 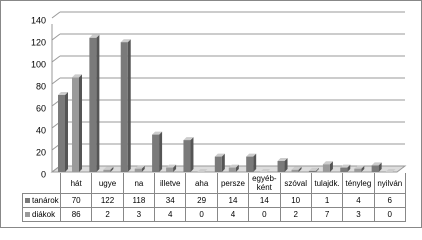 What do you see at coordinates (389, 183) in the screenshot?
I see `x-tick-label: nyilván` at bounding box center [389, 183].